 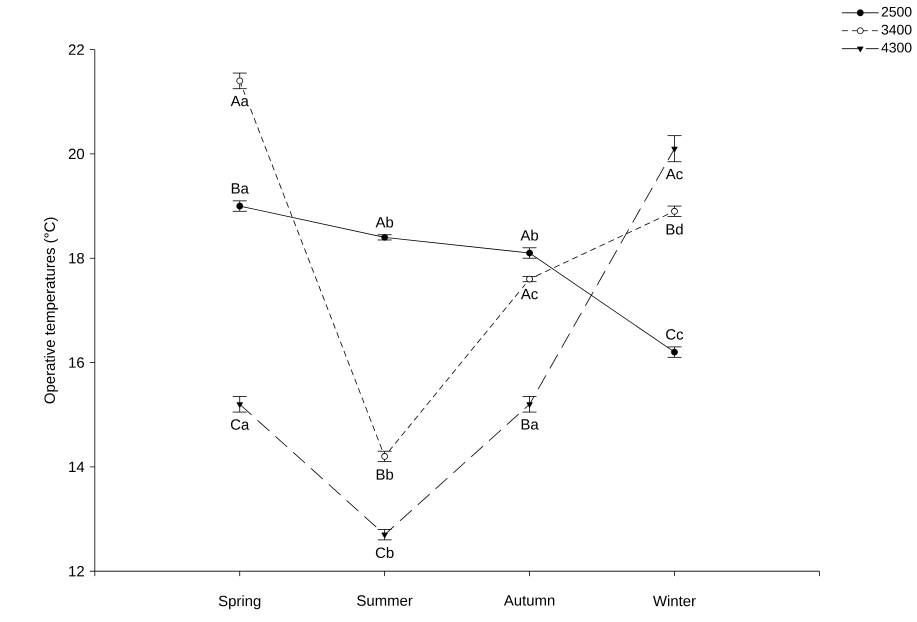 I want to click on data-label: Bb, so click(x=385, y=474).